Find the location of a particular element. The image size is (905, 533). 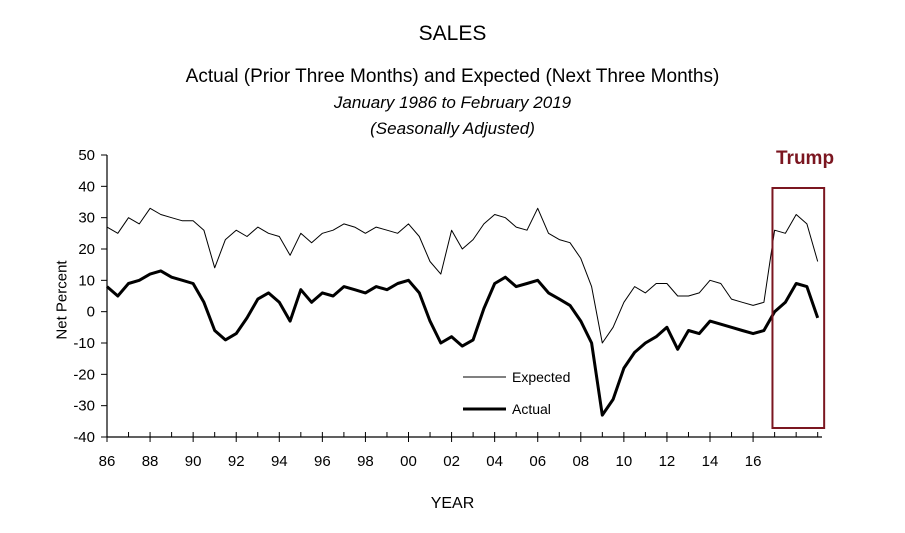

annotation-box is located at coordinates (798, 308).